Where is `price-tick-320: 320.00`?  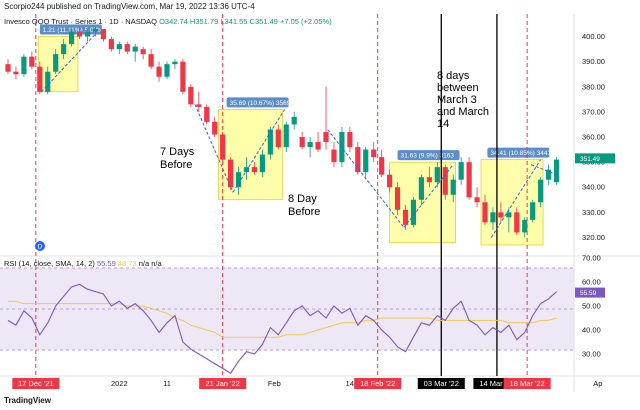
price-tick-320: 320.00 is located at coordinates (593, 237).